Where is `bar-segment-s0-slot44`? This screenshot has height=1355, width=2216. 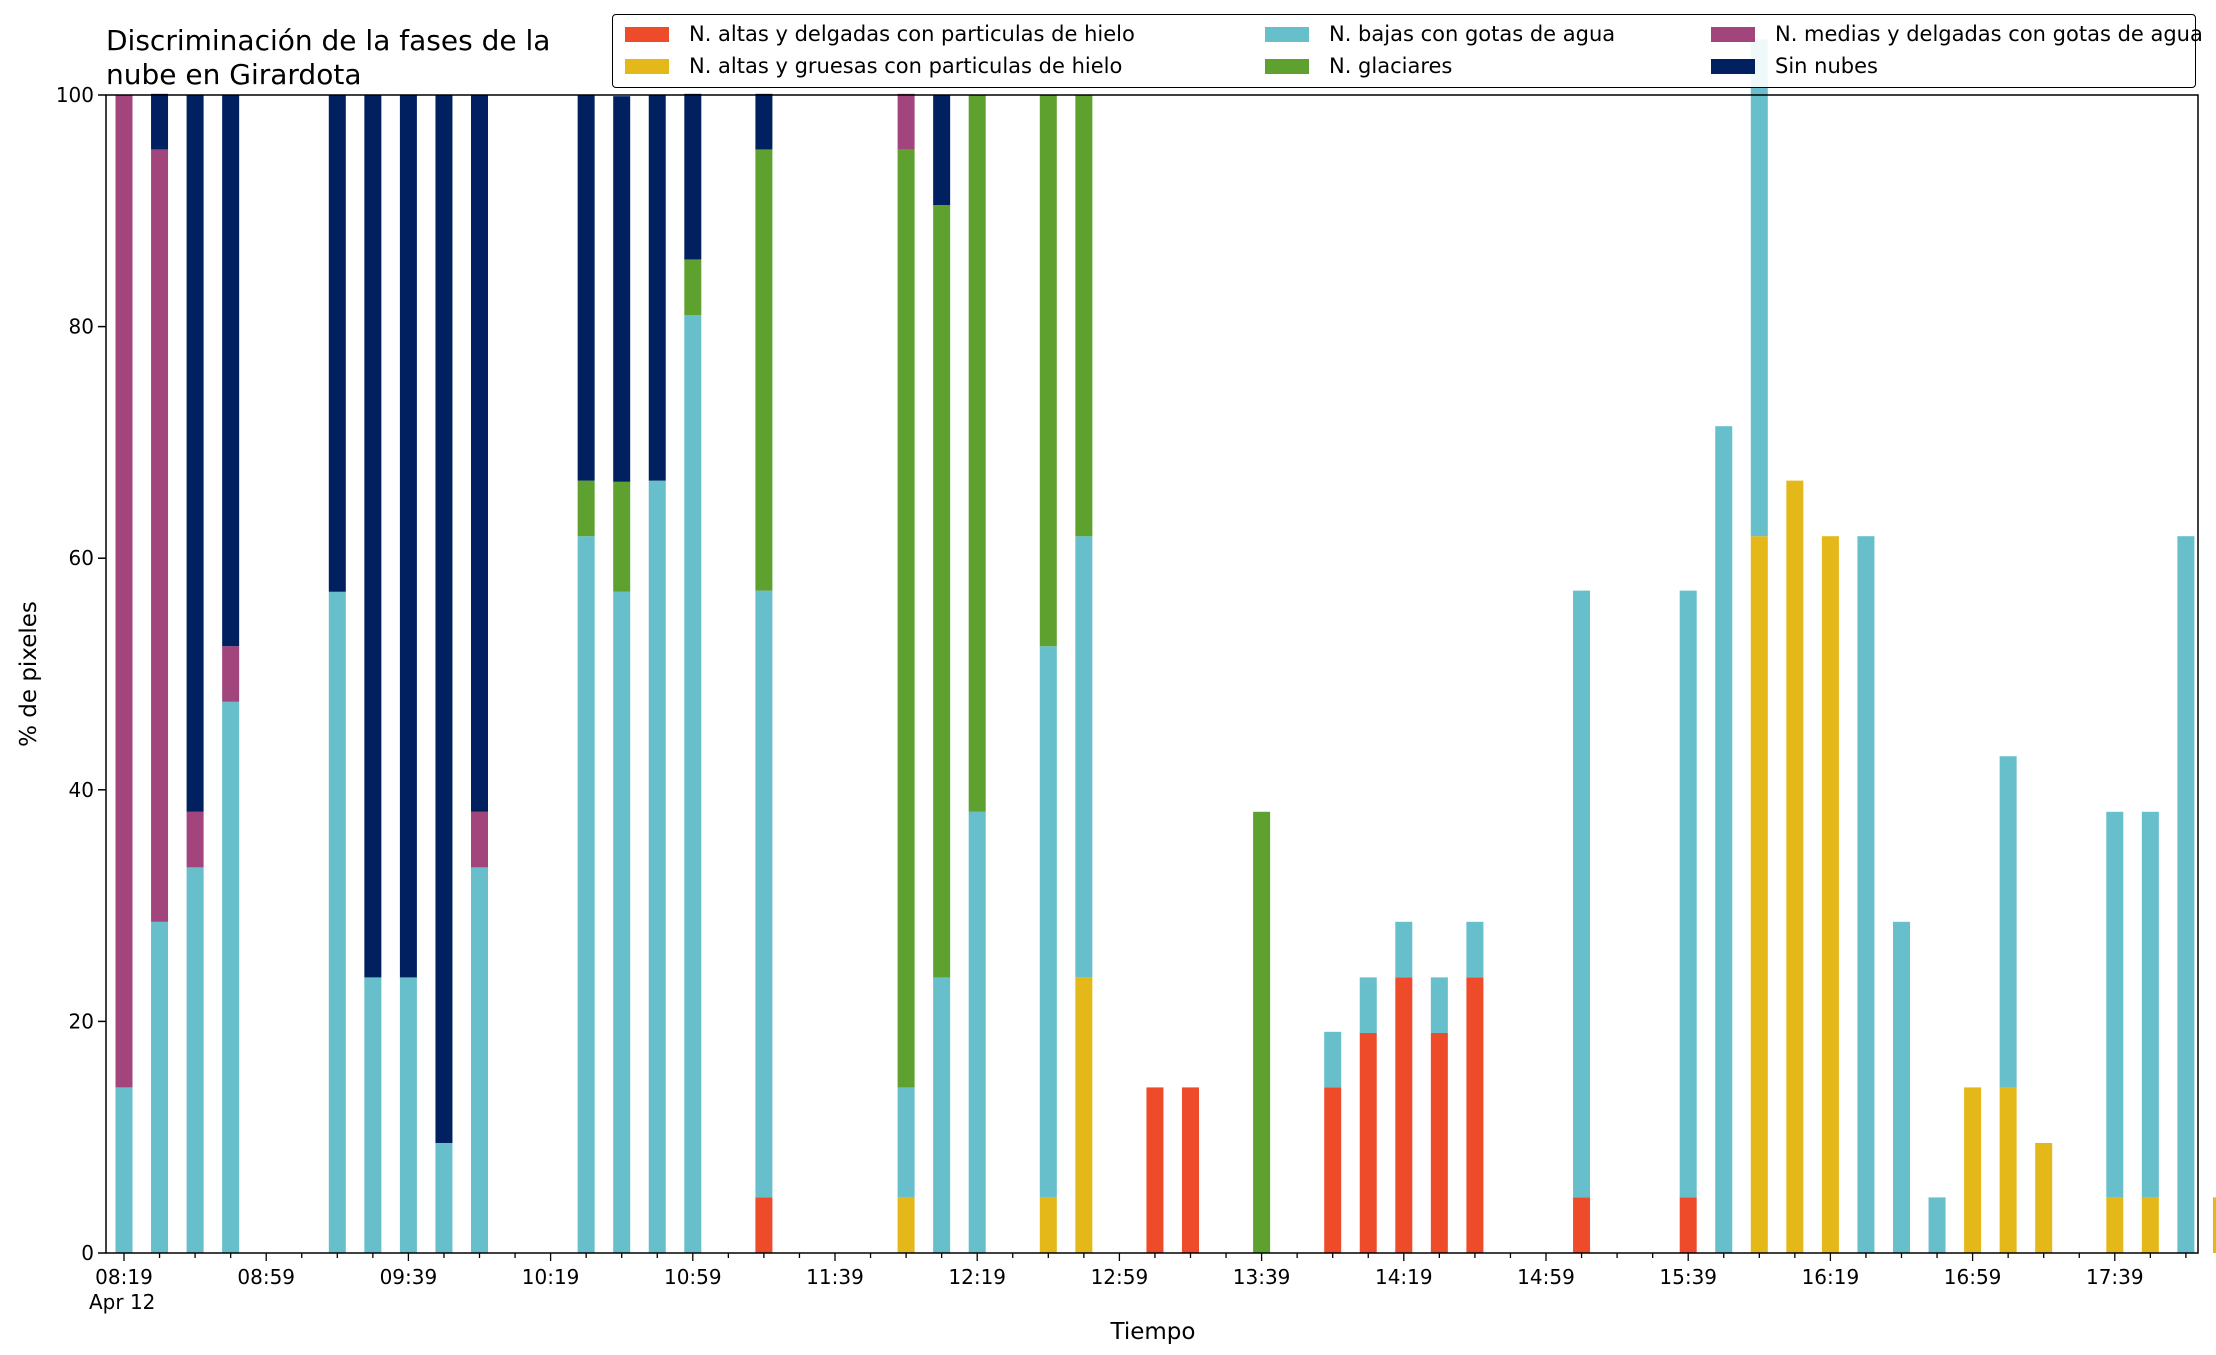
bar-segment-s0-slot44 is located at coordinates (1688, 1225).